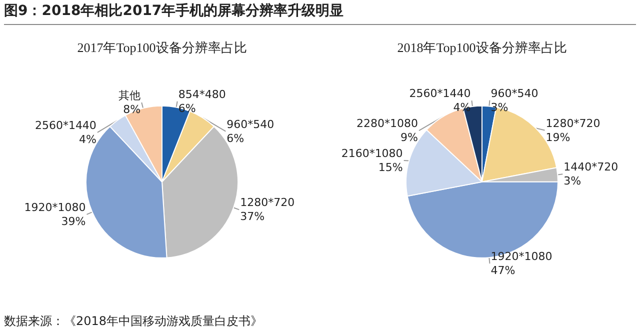 This screenshot has width=640, height=336. I want to click on chart-title: 2017年Top100设备分辨率占比, so click(162, 47).